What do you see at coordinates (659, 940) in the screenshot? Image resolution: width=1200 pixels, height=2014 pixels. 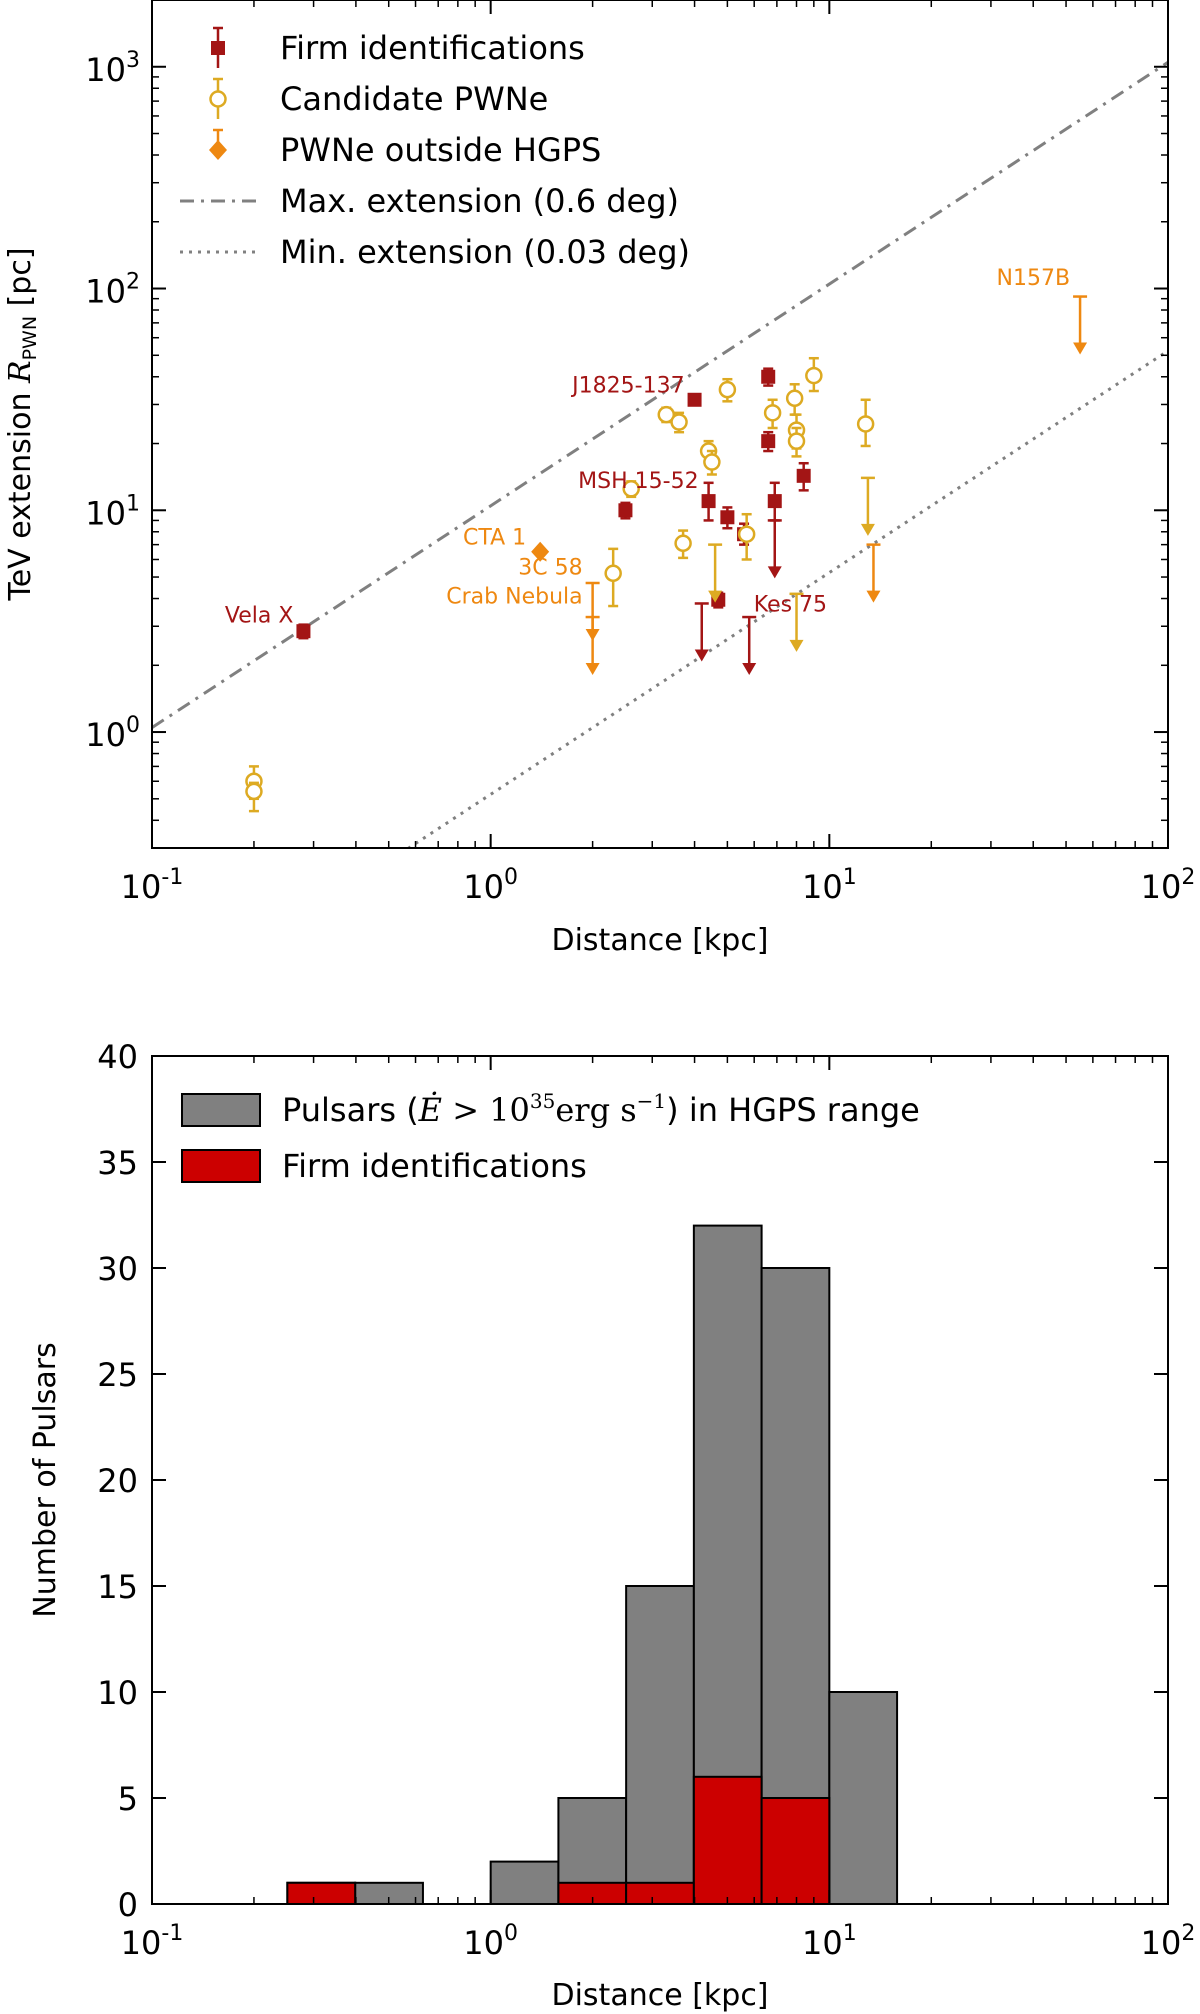 I see `scatter-x-axis-label: Distance [kpc]` at bounding box center [659, 940].